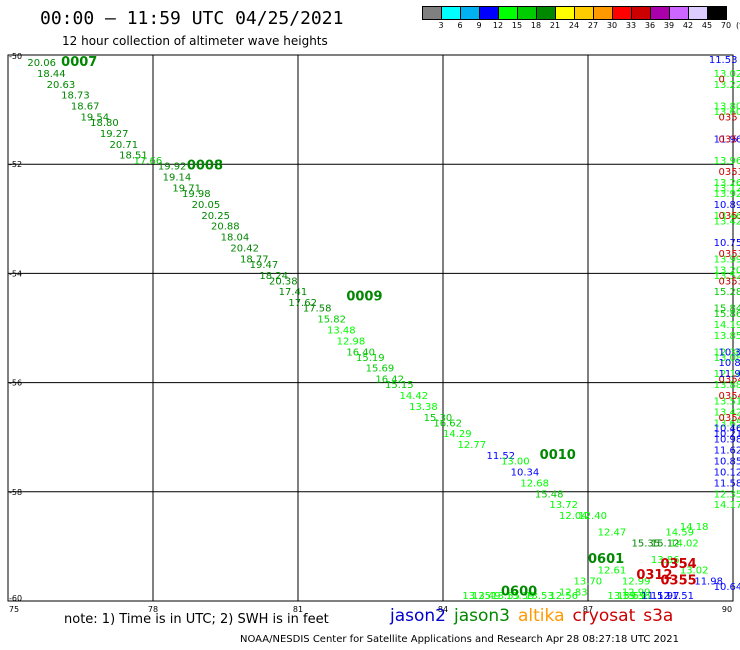 This screenshot has height=650, width=740. What do you see at coordinates (515, 462) in the screenshot?
I see `swh-value: 13.00` at bounding box center [515, 462].